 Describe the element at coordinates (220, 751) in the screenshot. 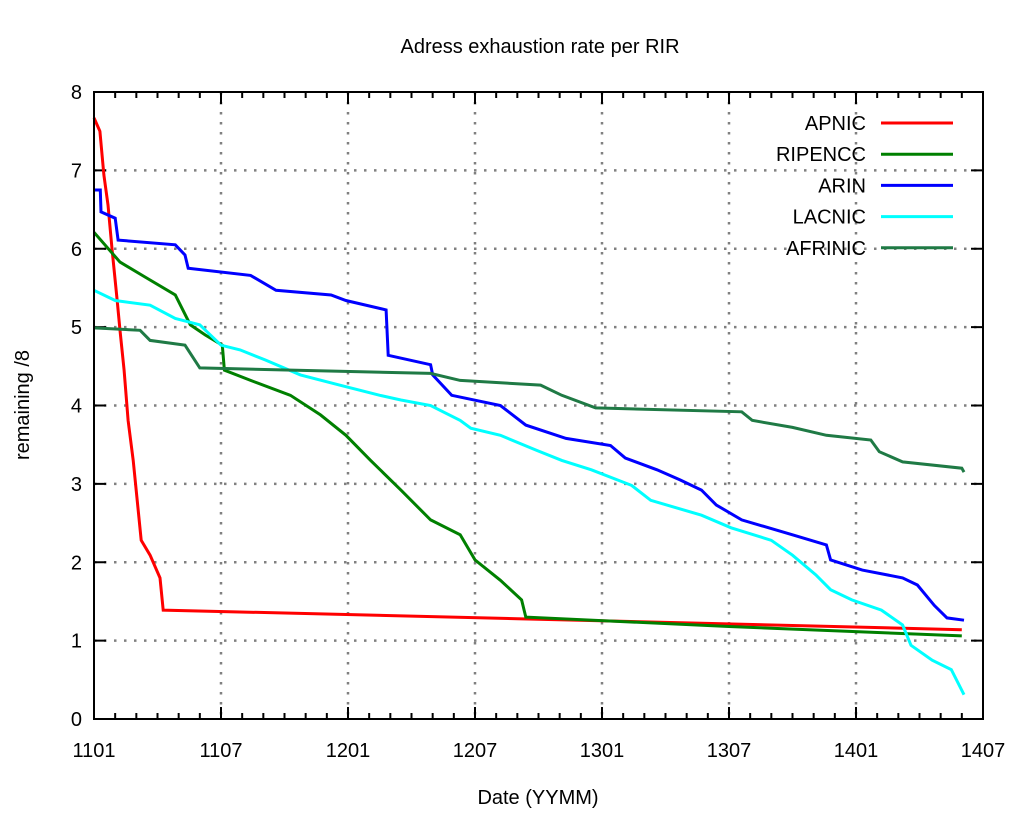

I see `x-tick-label: 1107` at that location.